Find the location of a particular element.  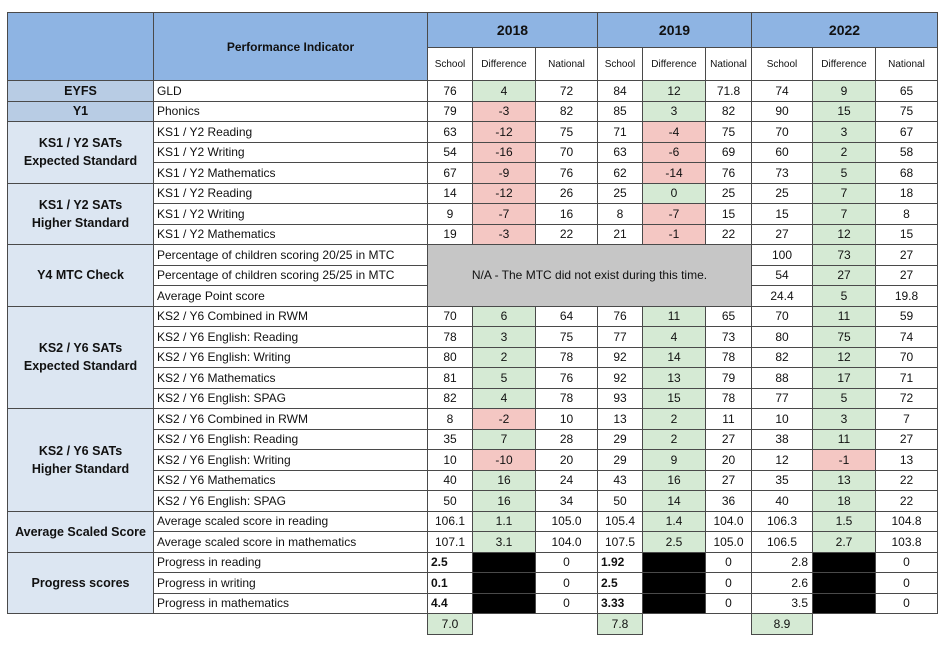

school-value: 60 is located at coordinates (782, 152).